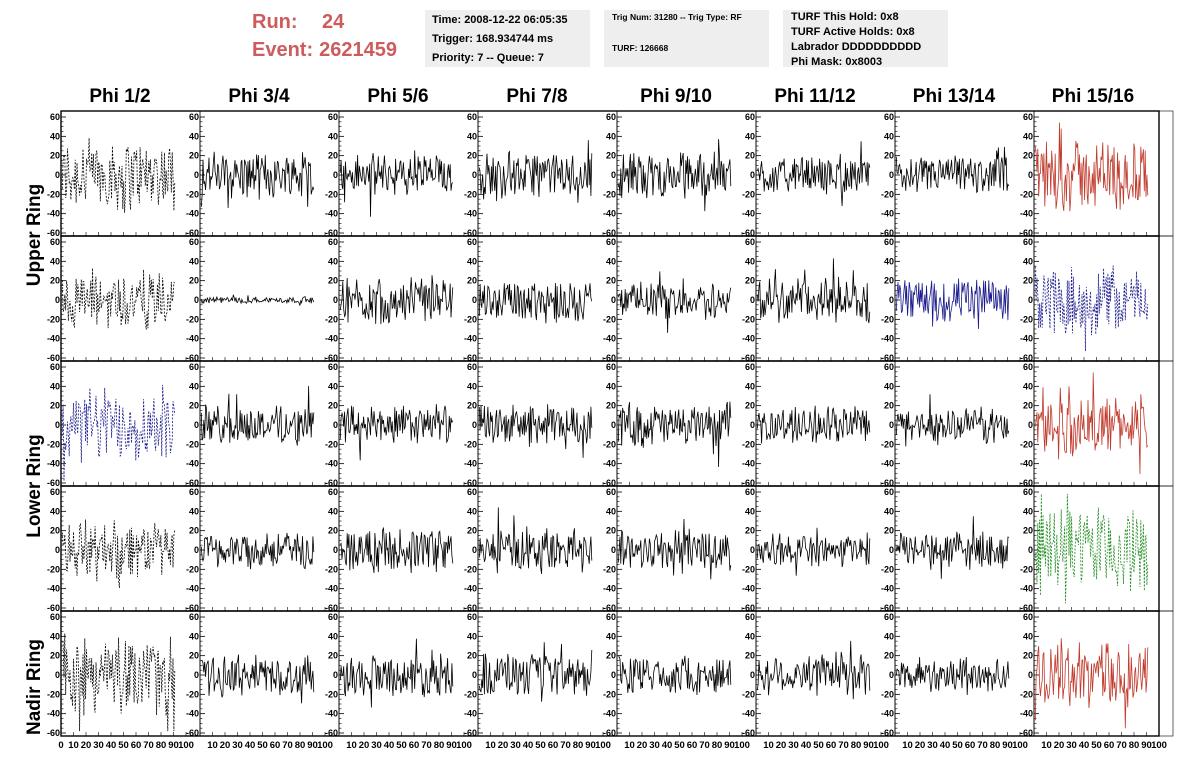  Describe the element at coordinates (964, 173) in the screenshot. I see `panel-frame` at that location.